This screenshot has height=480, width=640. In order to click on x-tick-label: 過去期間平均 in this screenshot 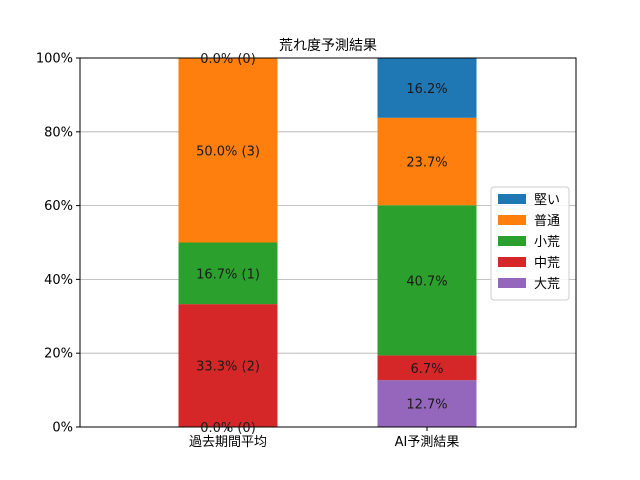, I will do `click(228, 442)`.